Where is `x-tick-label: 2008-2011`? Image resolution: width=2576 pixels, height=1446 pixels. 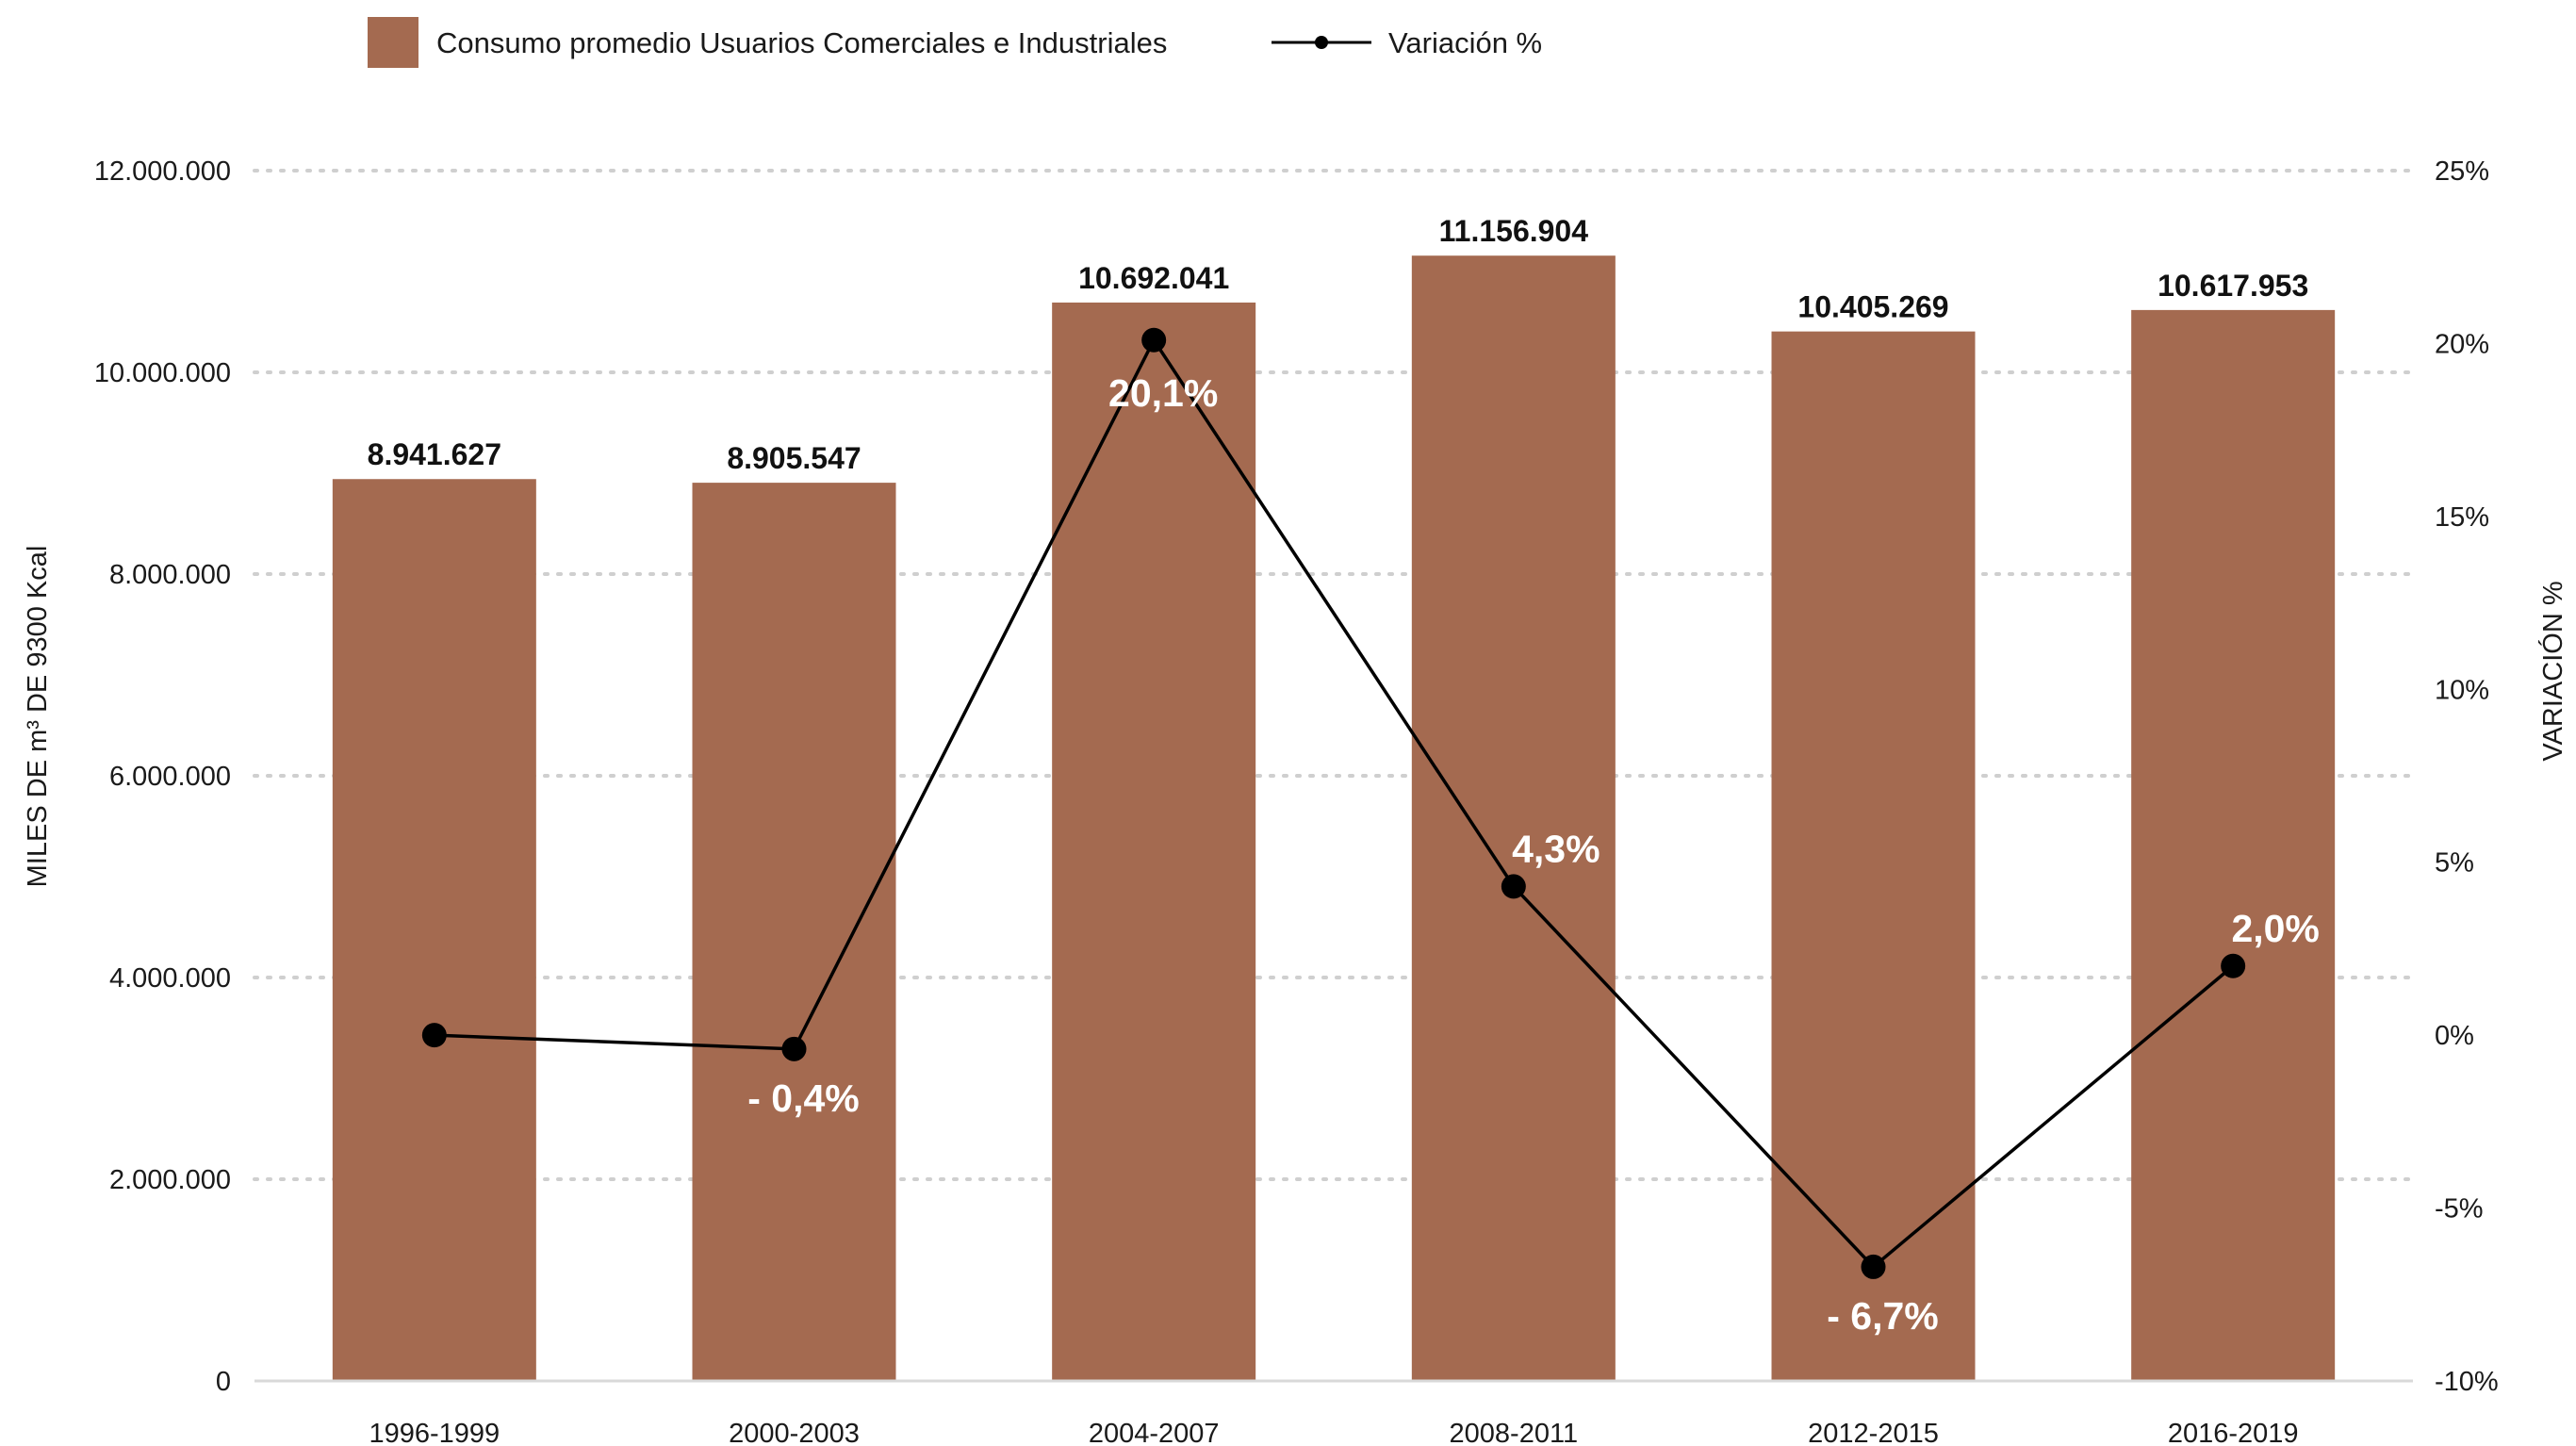
x-tick-label: 2008-2011 is located at coordinates (1514, 1432).